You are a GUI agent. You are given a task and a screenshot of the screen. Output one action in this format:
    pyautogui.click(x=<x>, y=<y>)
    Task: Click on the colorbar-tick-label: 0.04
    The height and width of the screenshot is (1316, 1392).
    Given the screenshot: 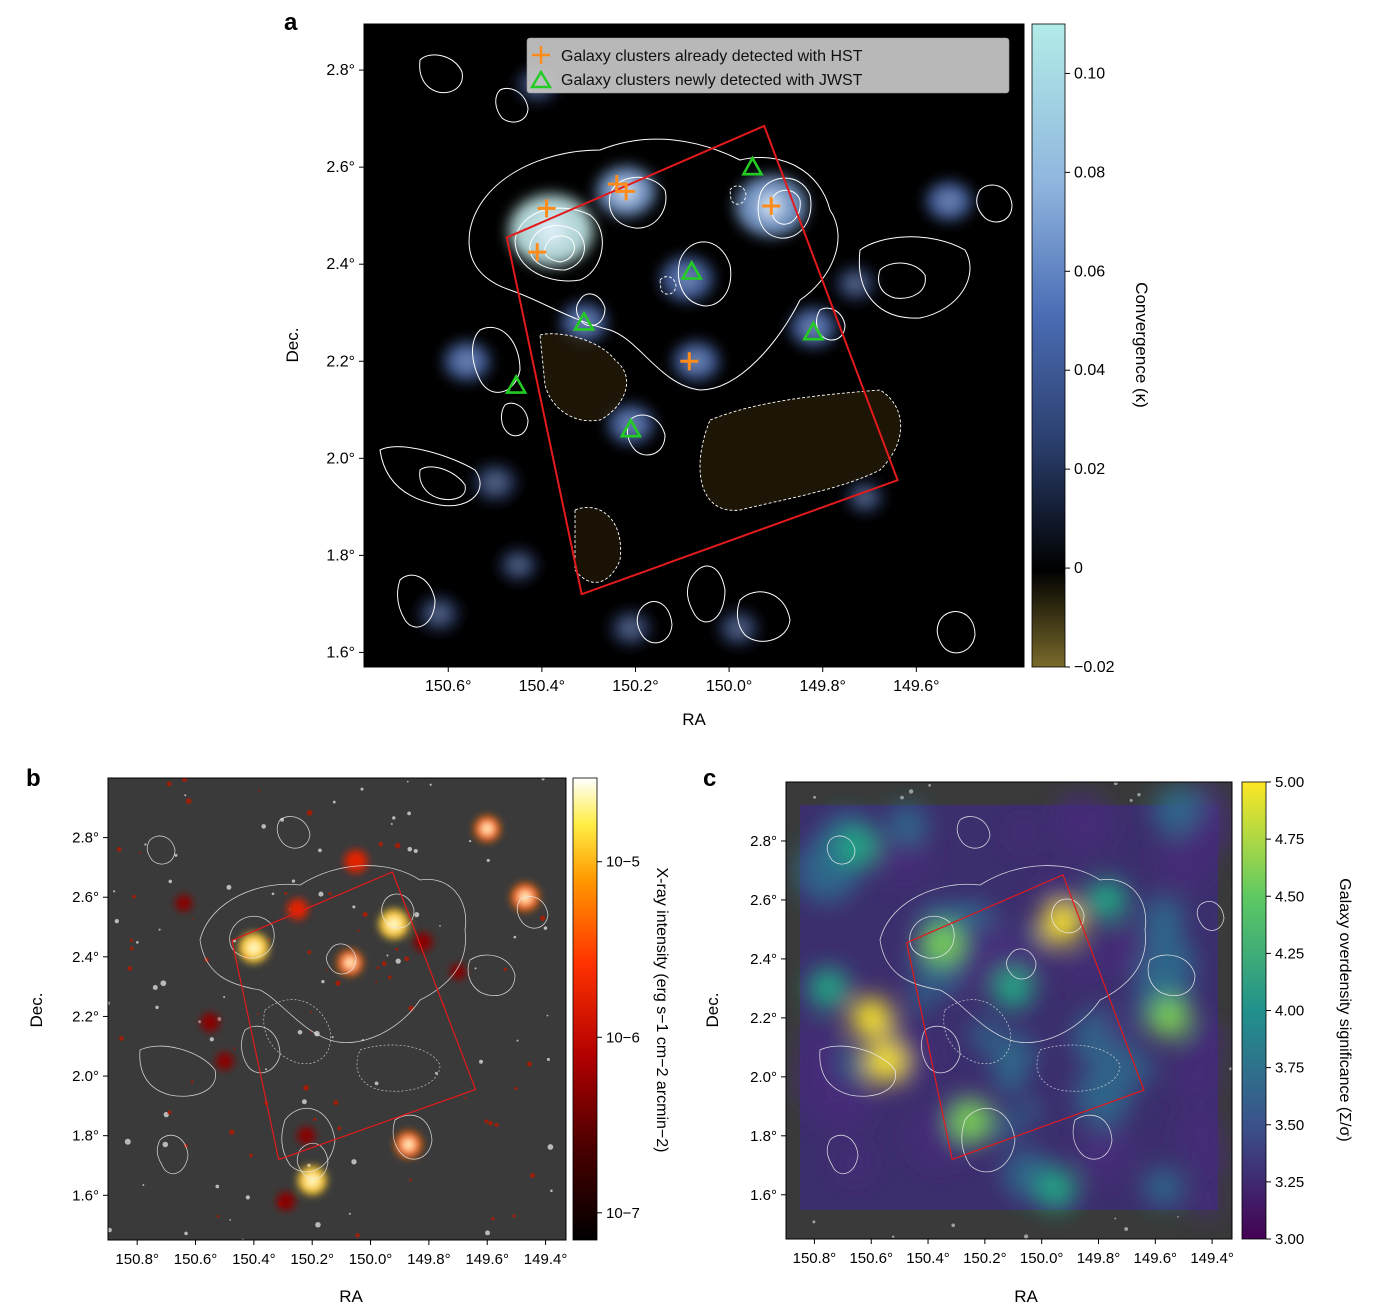 What is the action you would take?
    pyautogui.click(x=1089, y=370)
    